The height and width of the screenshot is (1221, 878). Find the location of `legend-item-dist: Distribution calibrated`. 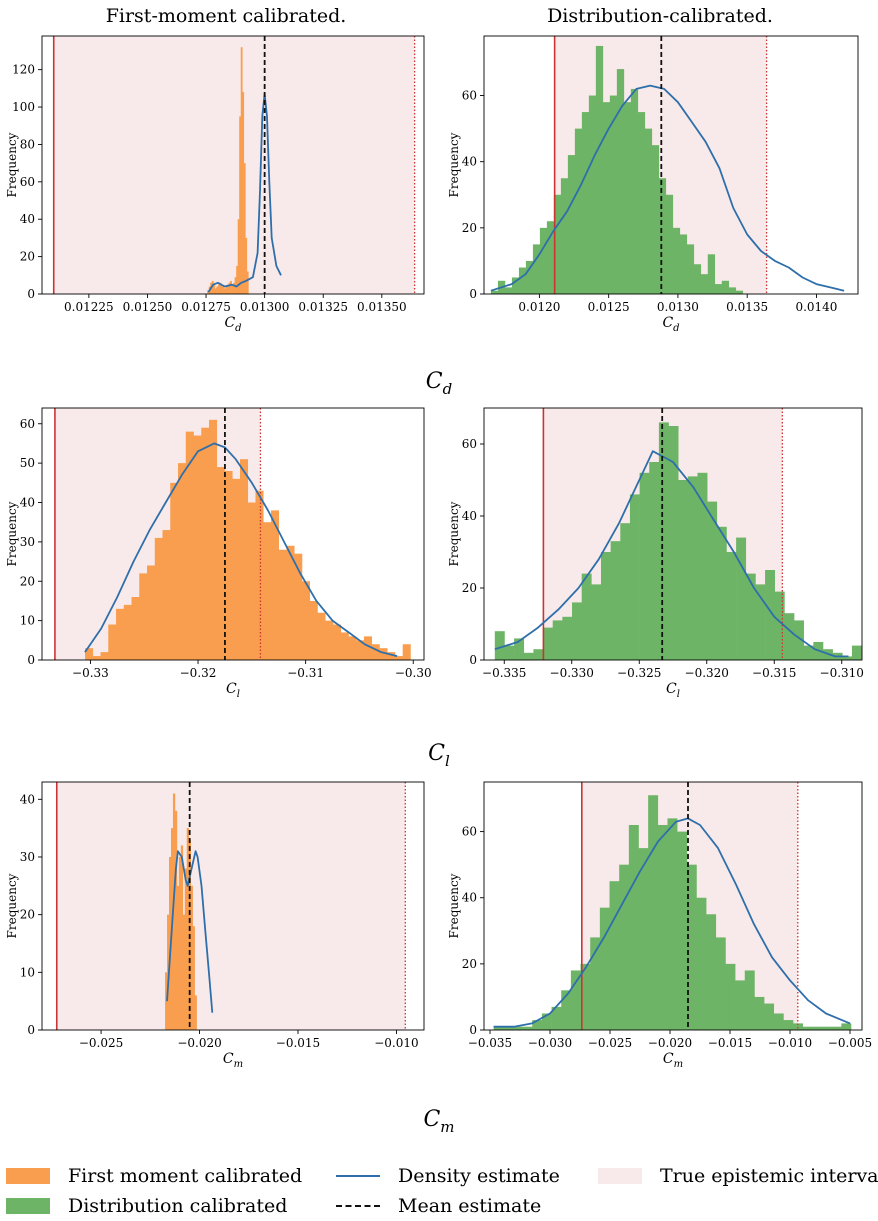

legend-item-dist: Distribution calibrated is located at coordinates (146, 1206).